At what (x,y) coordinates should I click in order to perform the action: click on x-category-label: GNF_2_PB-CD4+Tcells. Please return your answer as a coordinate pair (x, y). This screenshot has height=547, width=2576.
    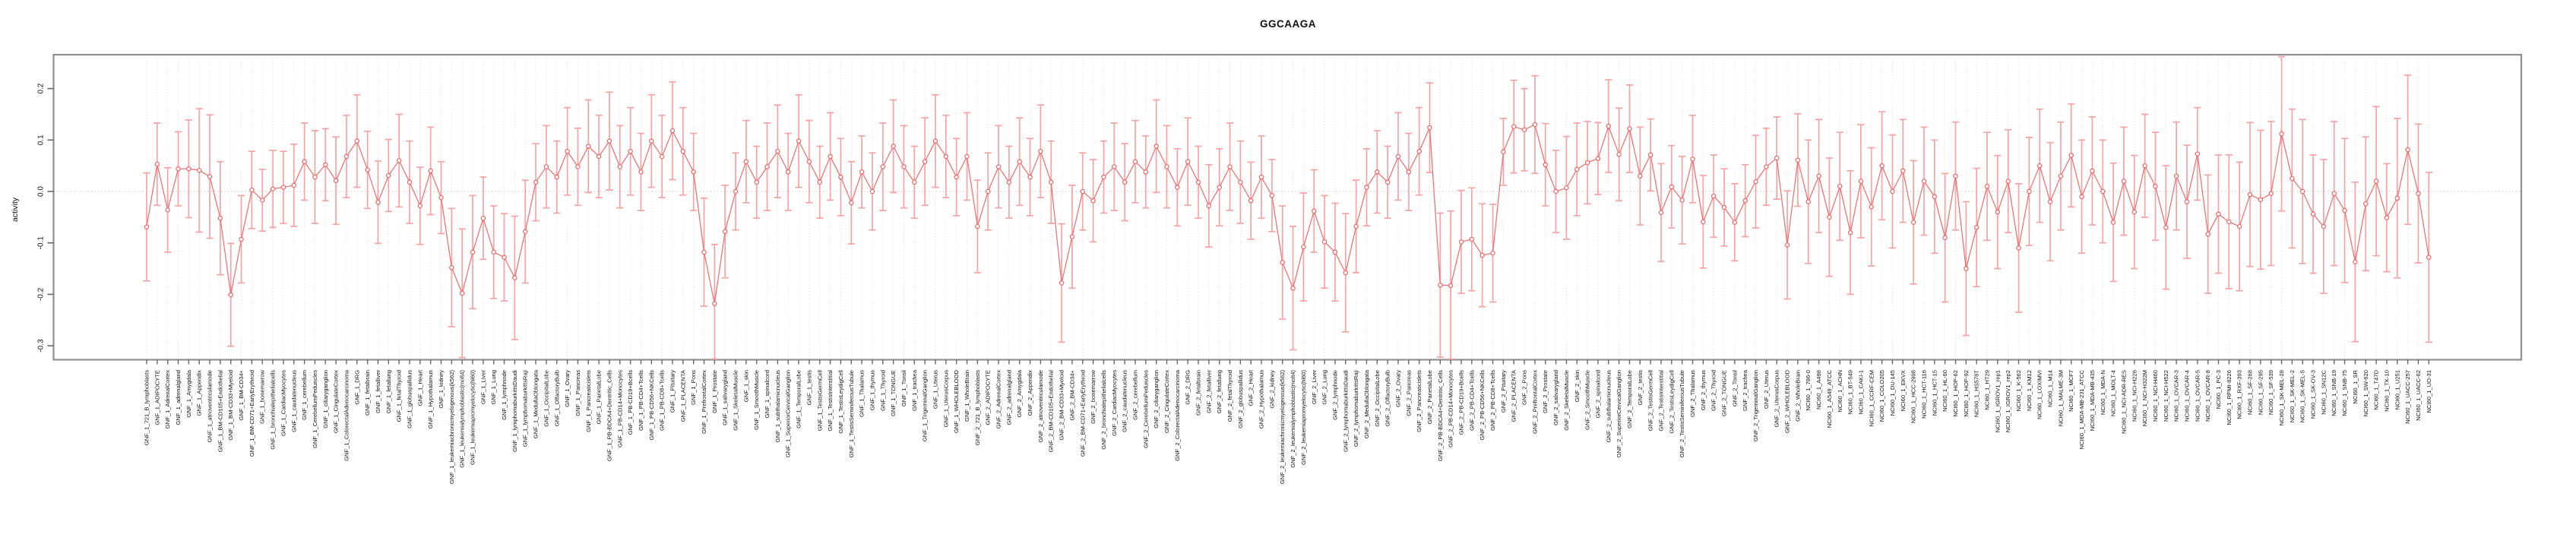
    Looking at the image, I should click on (1471, 400).